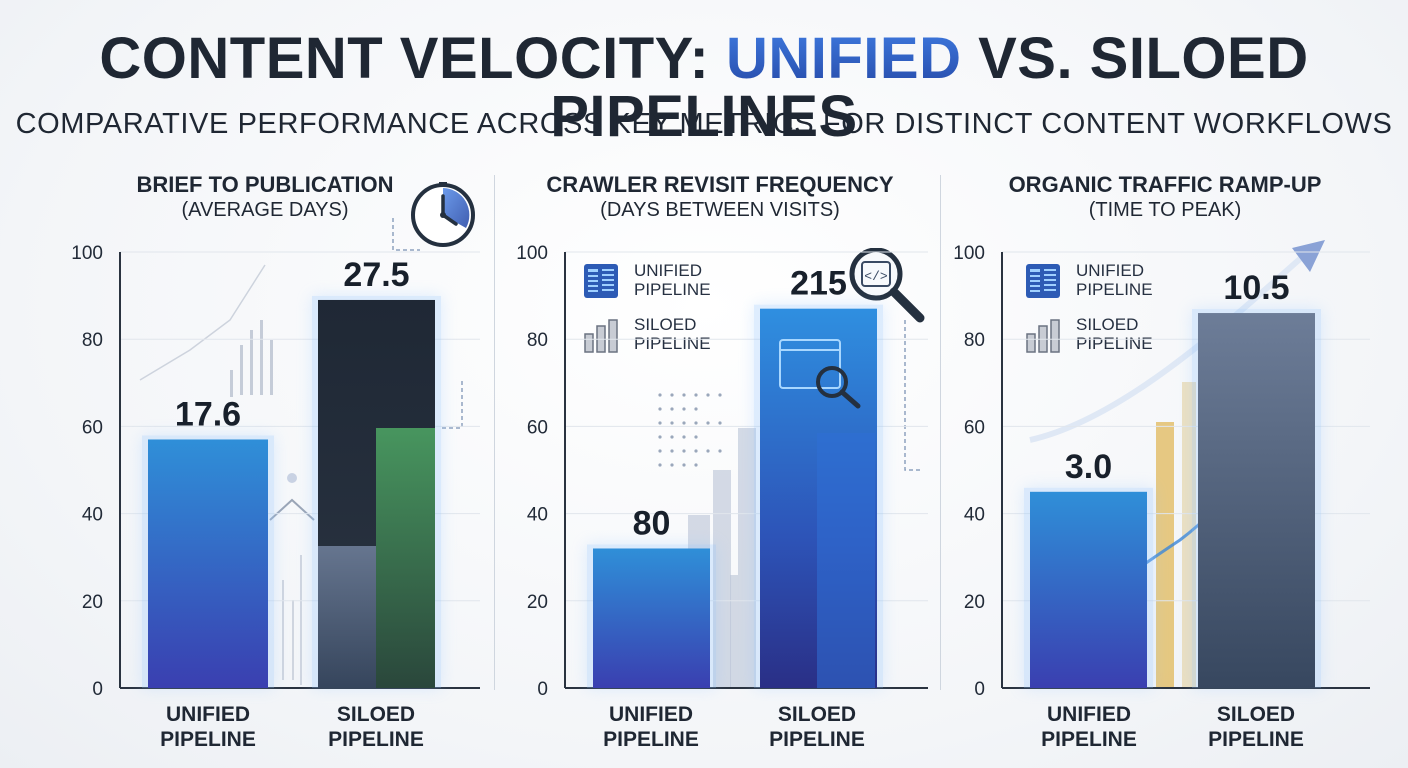 This screenshot has height=768, width=1408. I want to click on magnifier-icon, so click(832, 382).